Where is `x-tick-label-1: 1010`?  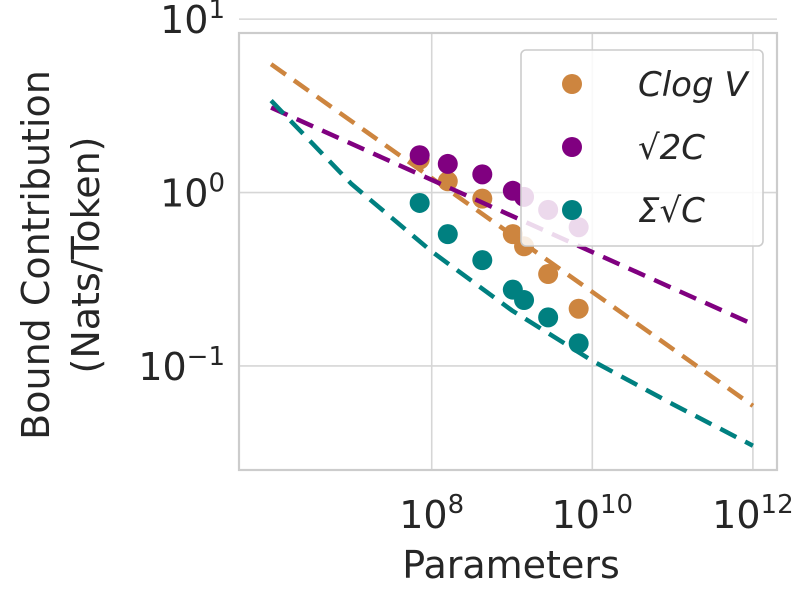
x-tick-label-1: 1010 is located at coordinates (592, 513).